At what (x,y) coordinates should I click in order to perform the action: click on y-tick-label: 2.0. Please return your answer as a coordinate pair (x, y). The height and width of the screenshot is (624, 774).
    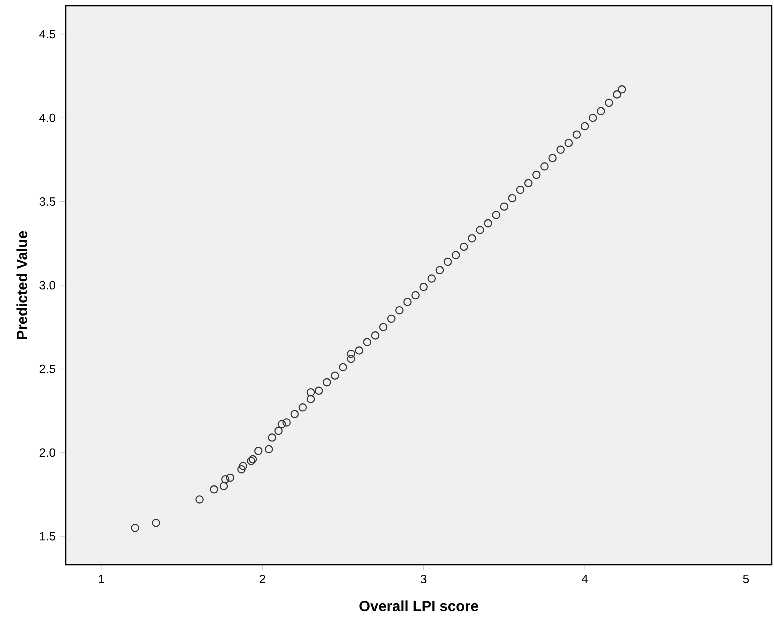
    Looking at the image, I should click on (48, 453).